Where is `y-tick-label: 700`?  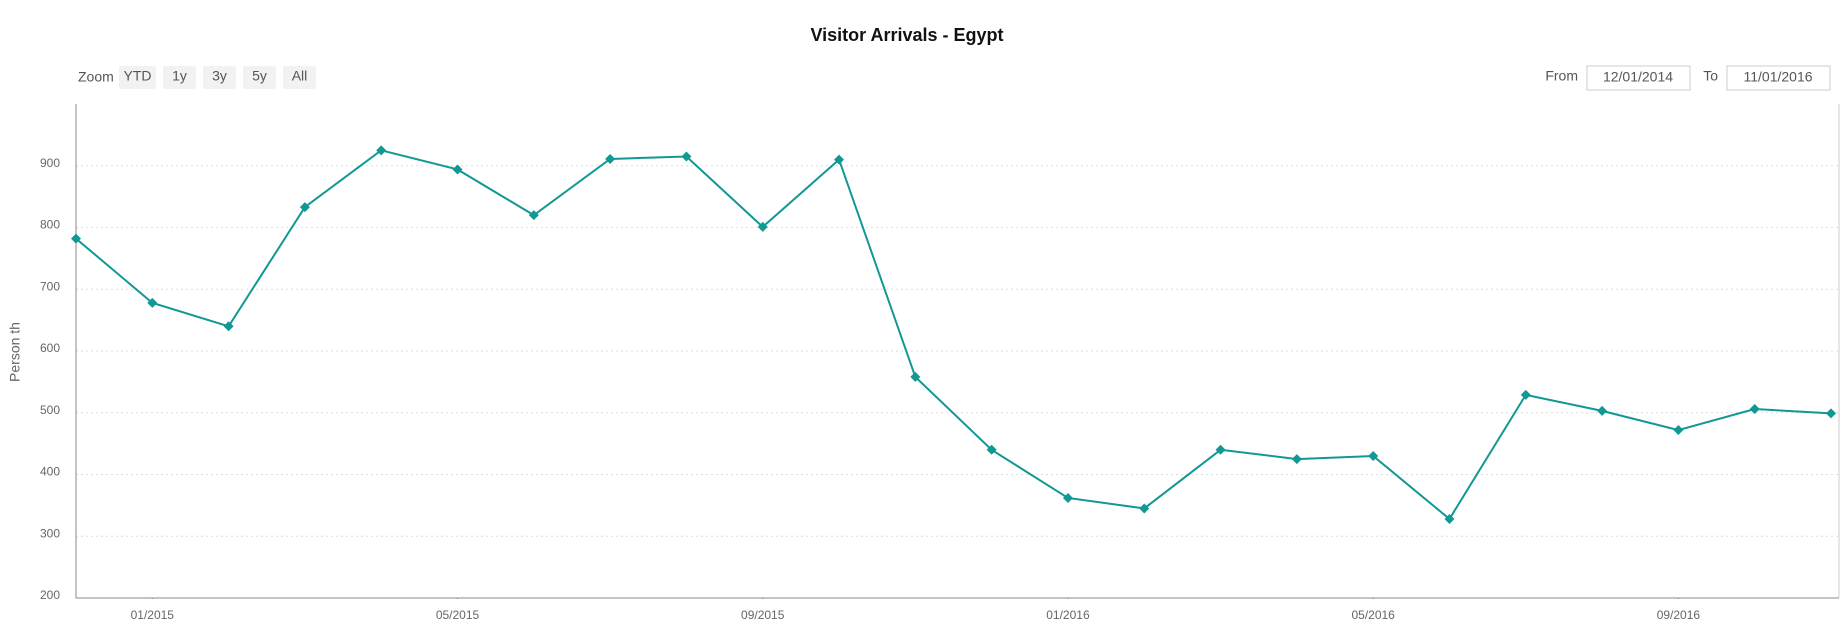
y-tick-label: 700 is located at coordinates (50, 286).